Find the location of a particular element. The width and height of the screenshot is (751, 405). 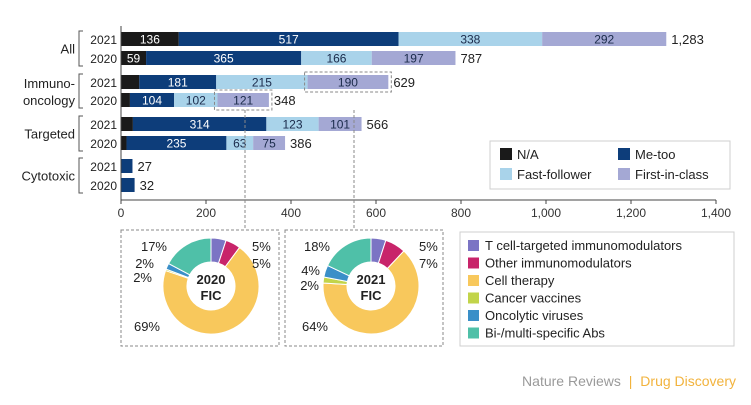

segment-value-label: 314 is located at coordinates (200, 125).